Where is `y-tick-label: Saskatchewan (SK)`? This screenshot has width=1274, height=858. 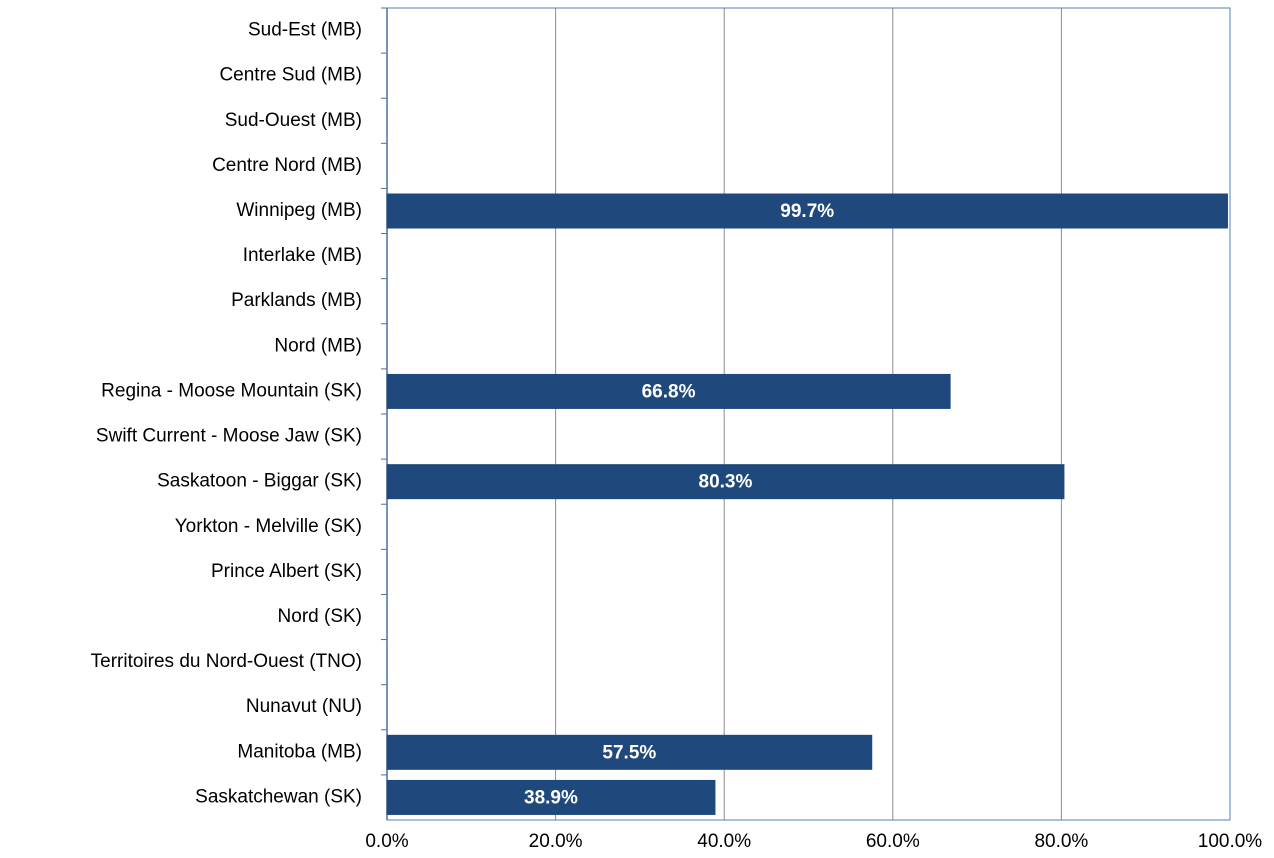 y-tick-label: Saskatchewan (SK) is located at coordinates (278, 796).